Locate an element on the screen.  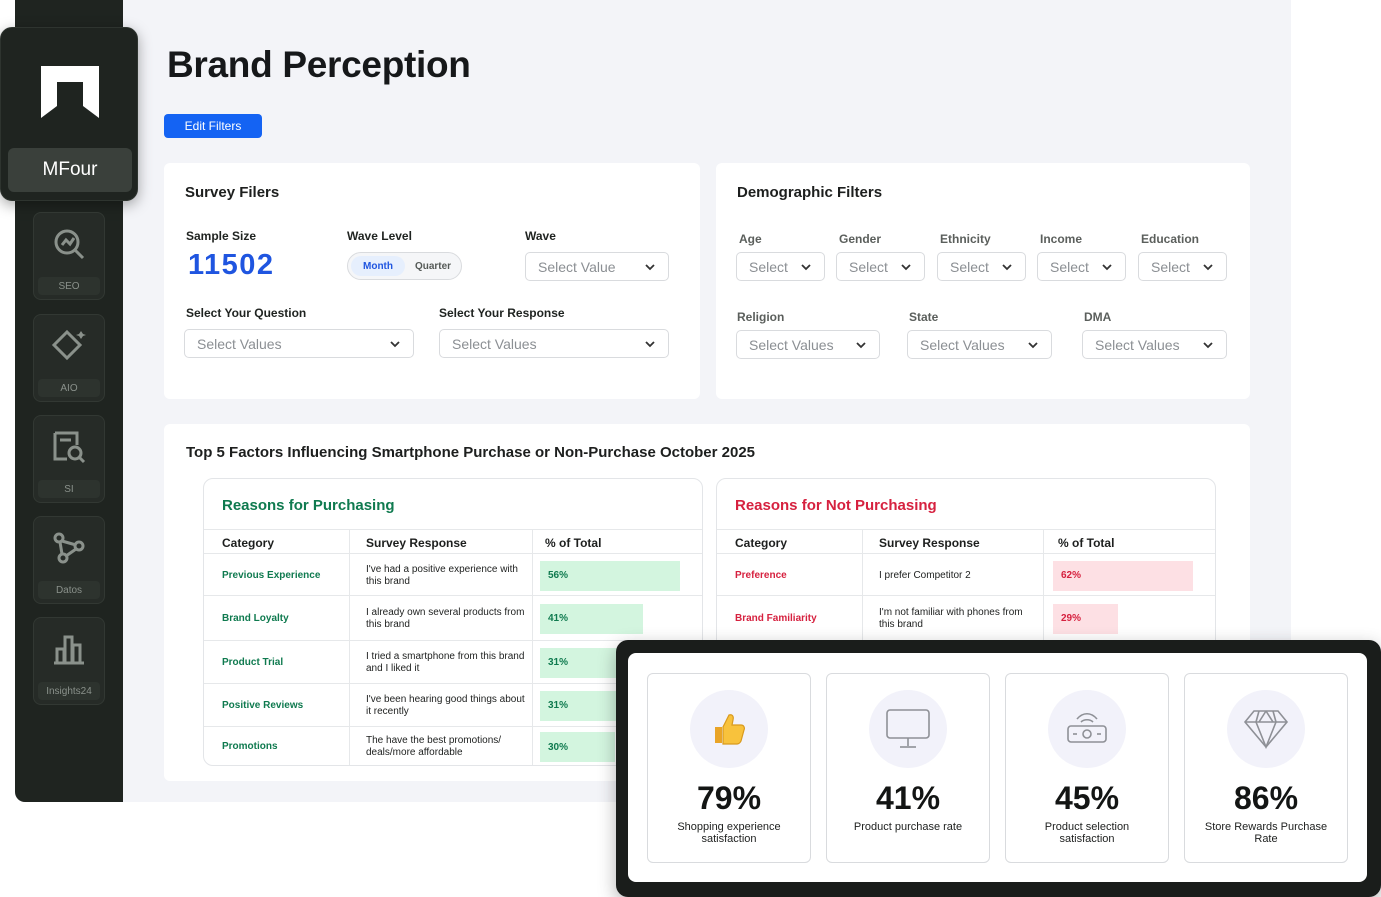
bar-chart-icon is located at coordinates (69, 650).